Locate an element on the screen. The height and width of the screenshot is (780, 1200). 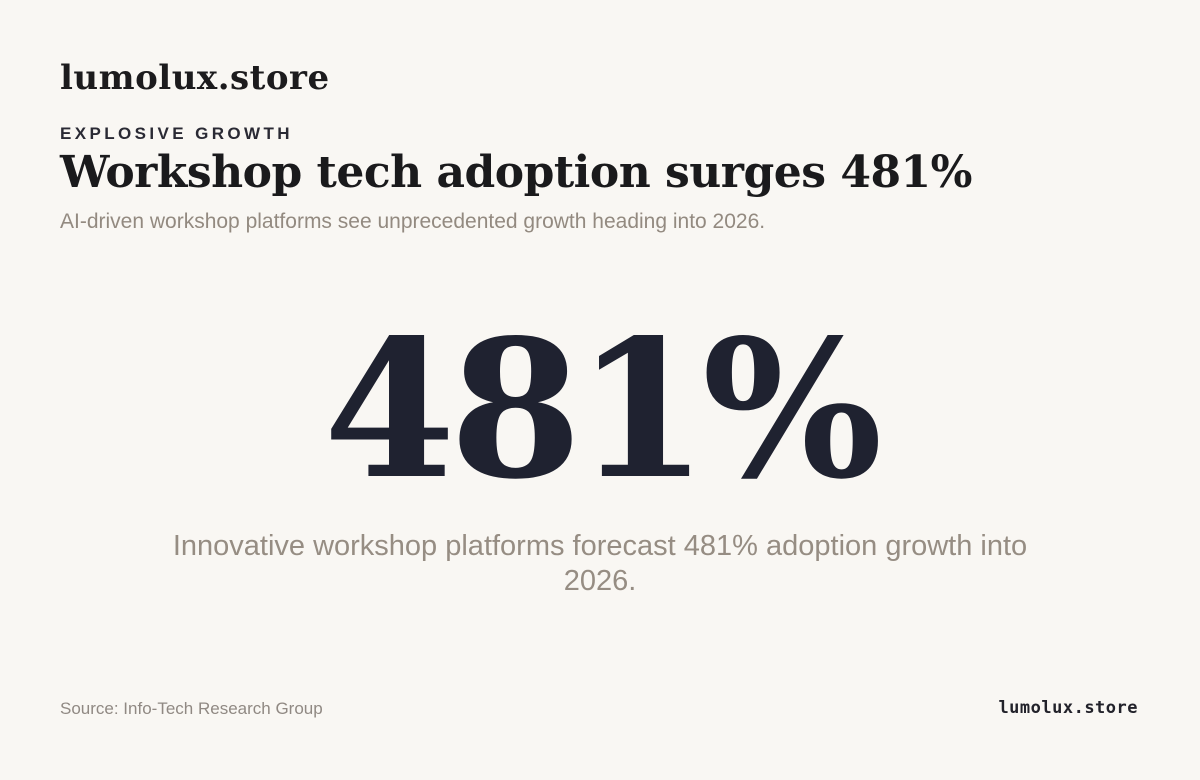
source-note: Source: Info-Tech Research Group is located at coordinates (191, 708).